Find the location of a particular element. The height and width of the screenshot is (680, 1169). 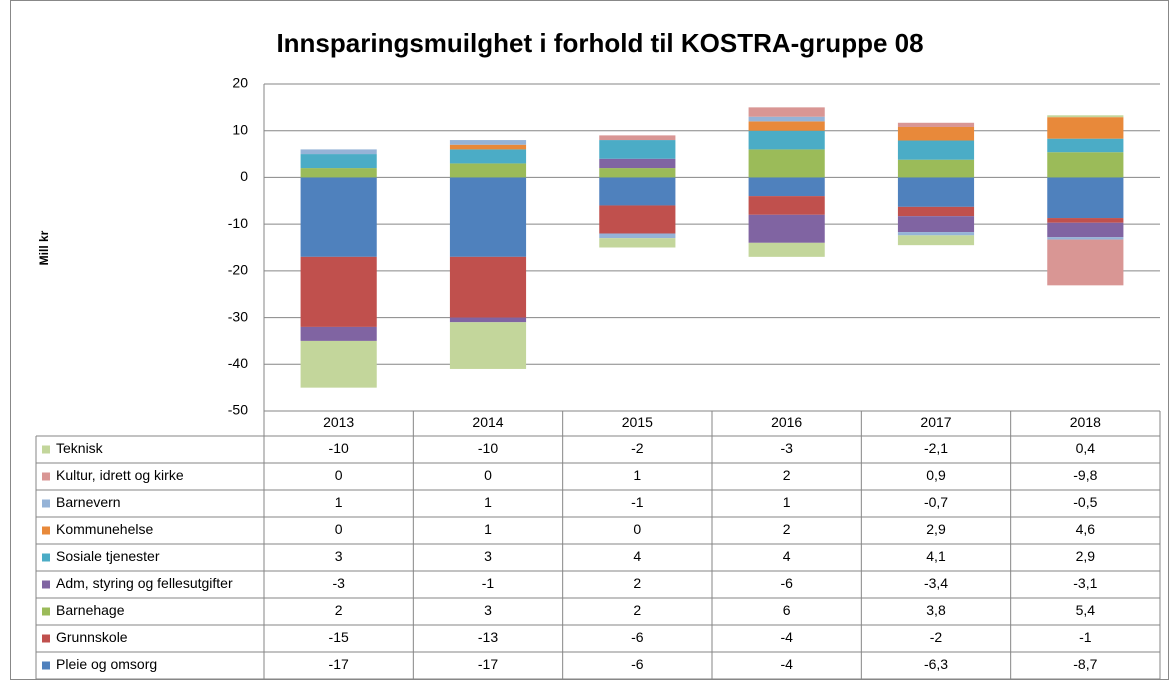

y-tick-label: -50 is located at coordinates (238, 410).